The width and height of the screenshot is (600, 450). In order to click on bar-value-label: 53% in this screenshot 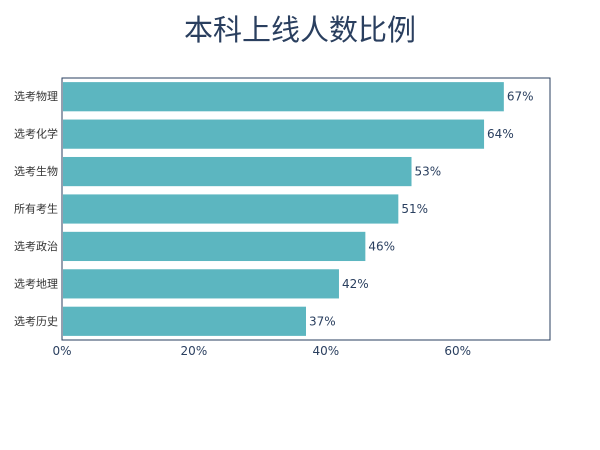, I will do `click(428, 172)`.